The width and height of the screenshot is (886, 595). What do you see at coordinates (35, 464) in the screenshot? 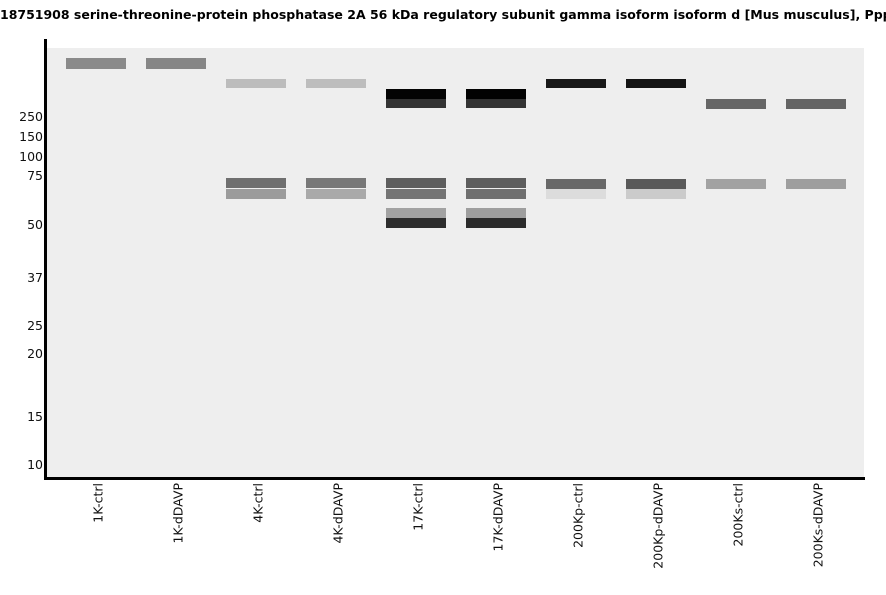
I see `y-tick-label: 10` at bounding box center [35, 464].